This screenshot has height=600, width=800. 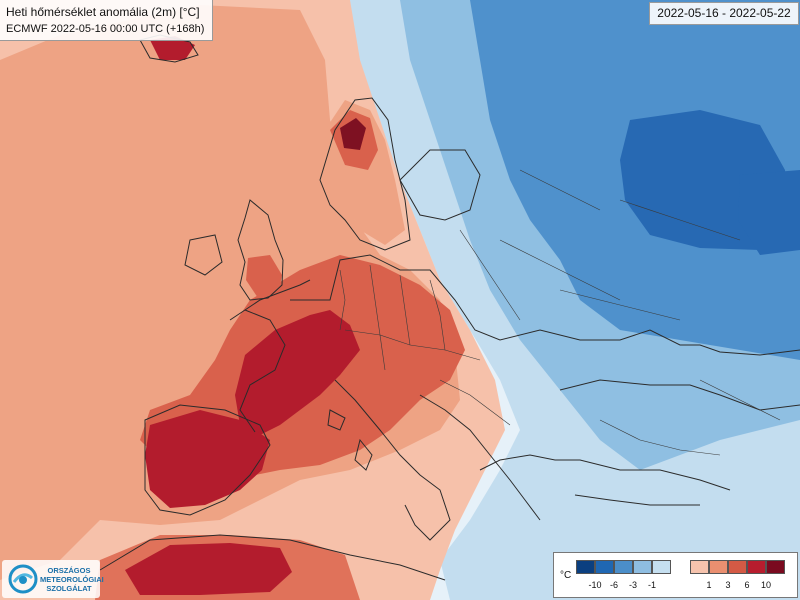 I want to click on legend-label-cold-2: -6, so click(x=613, y=585).